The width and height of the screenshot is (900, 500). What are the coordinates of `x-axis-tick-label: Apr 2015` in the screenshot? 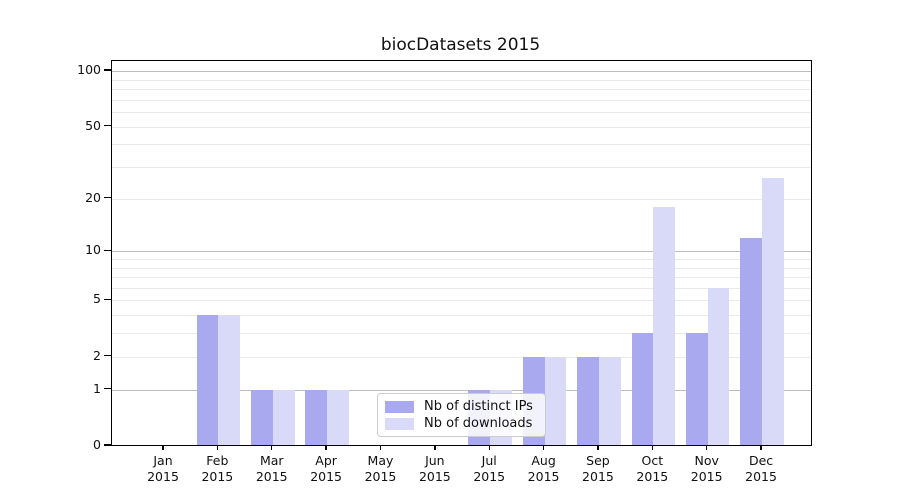 It's located at (326, 468).